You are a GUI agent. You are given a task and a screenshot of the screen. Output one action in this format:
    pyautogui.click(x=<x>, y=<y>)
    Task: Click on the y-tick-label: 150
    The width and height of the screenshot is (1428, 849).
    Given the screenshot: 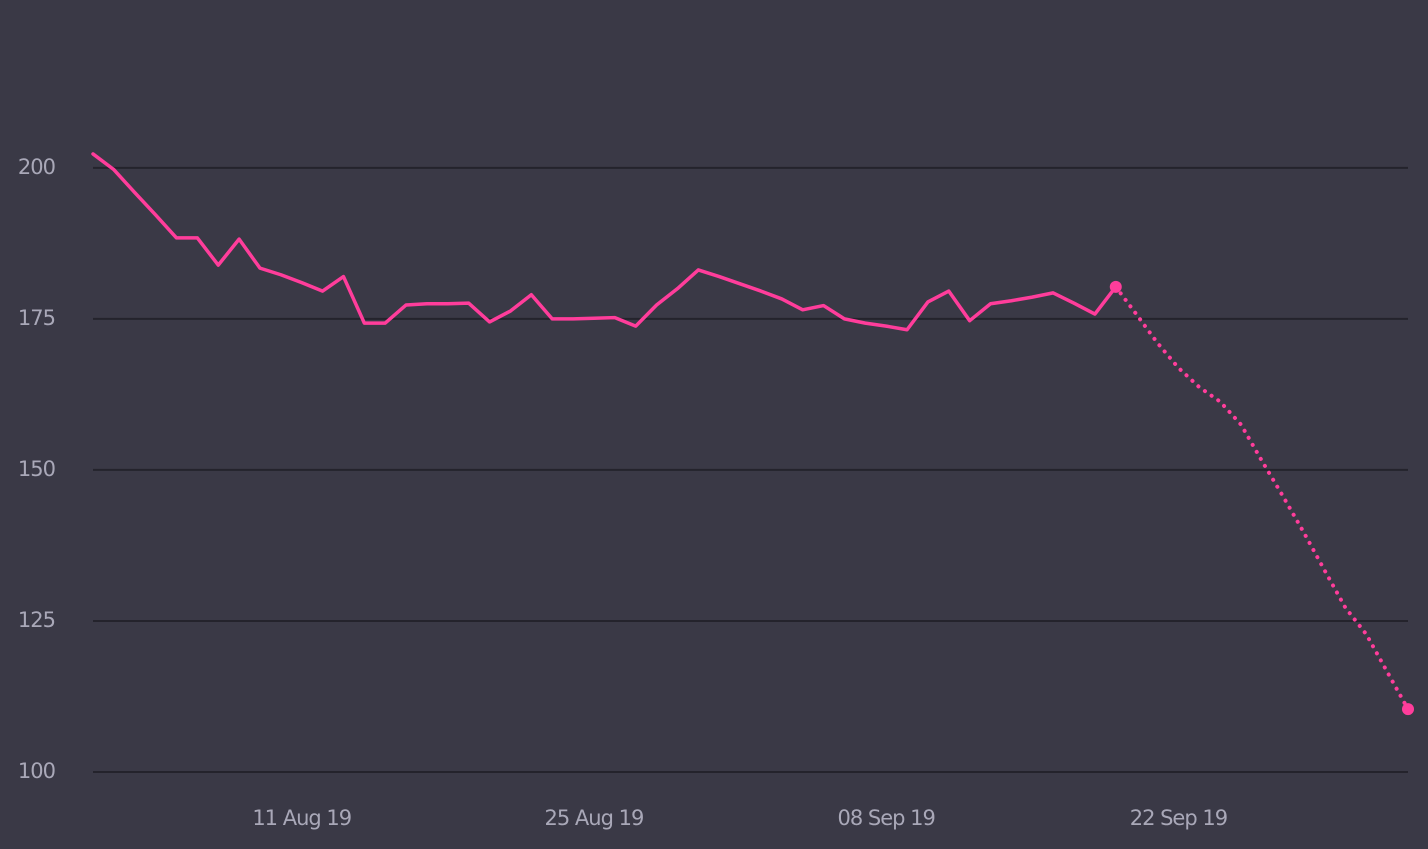 What is the action you would take?
    pyautogui.click(x=36, y=469)
    